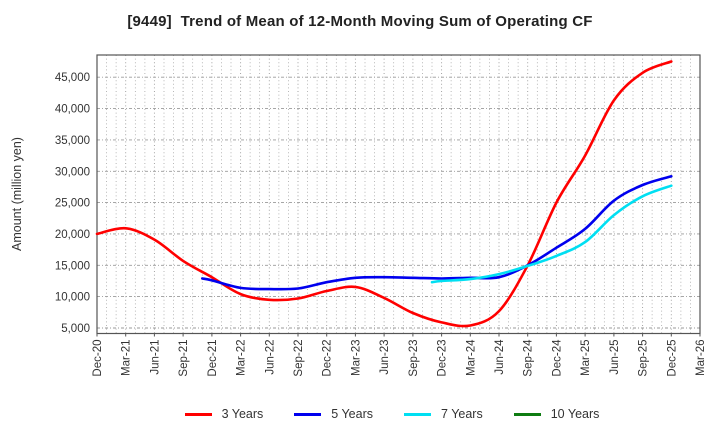  Describe the element at coordinates (242, 358) in the screenshot. I see `x-tick-label: Mar-22` at that location.